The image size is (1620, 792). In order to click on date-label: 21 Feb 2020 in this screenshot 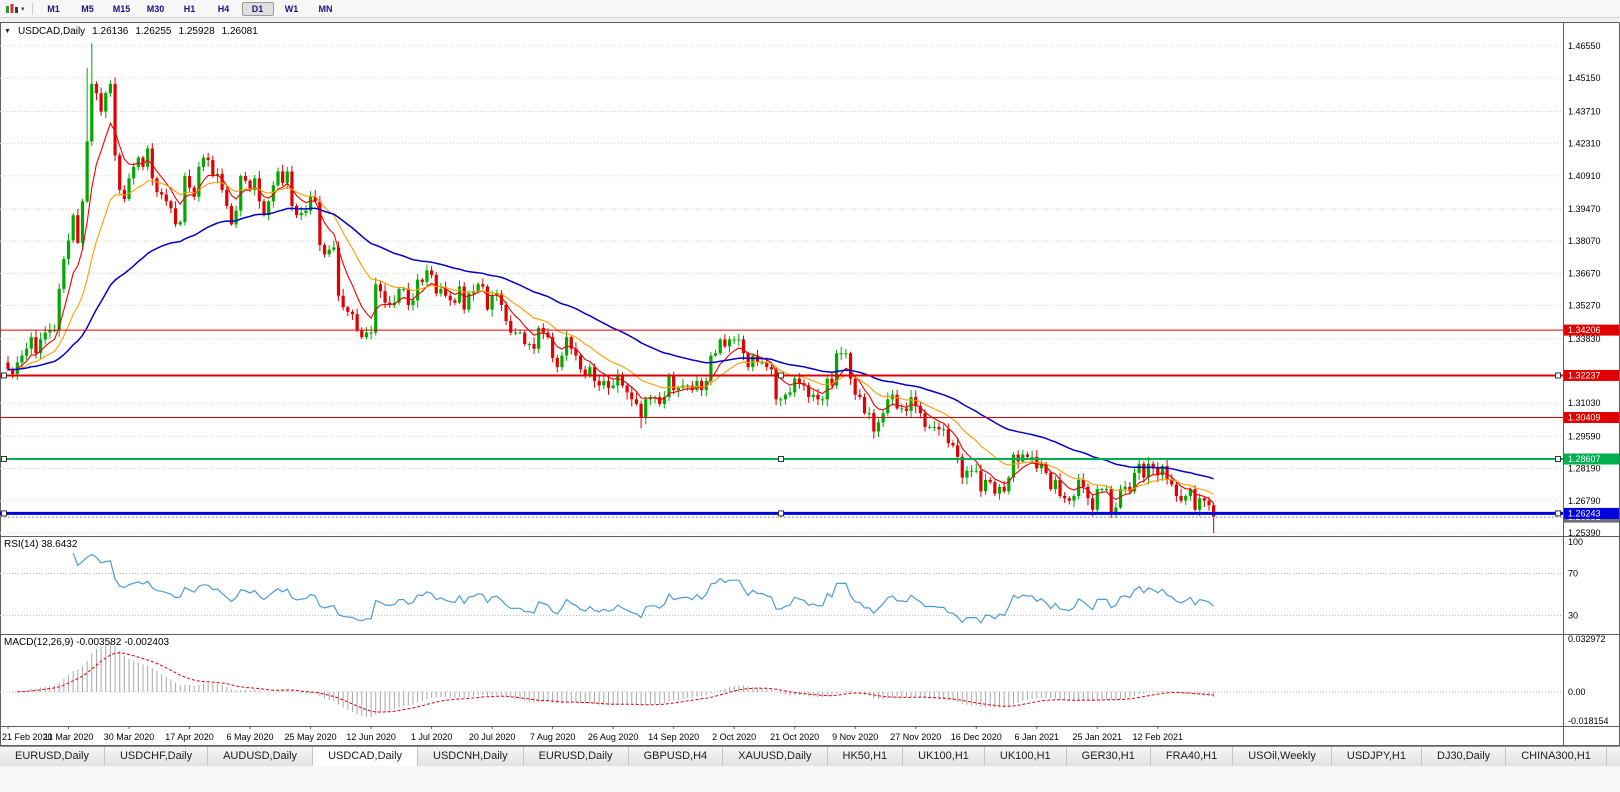, I will do `click(27, 737)`.